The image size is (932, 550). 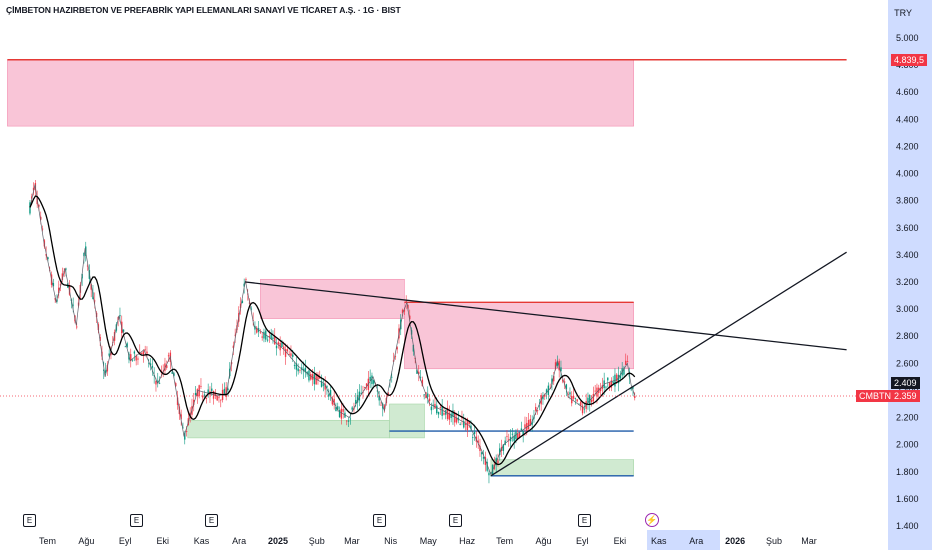 I want to click on price-tick-label: 3.400, so click(x=907, y=255).